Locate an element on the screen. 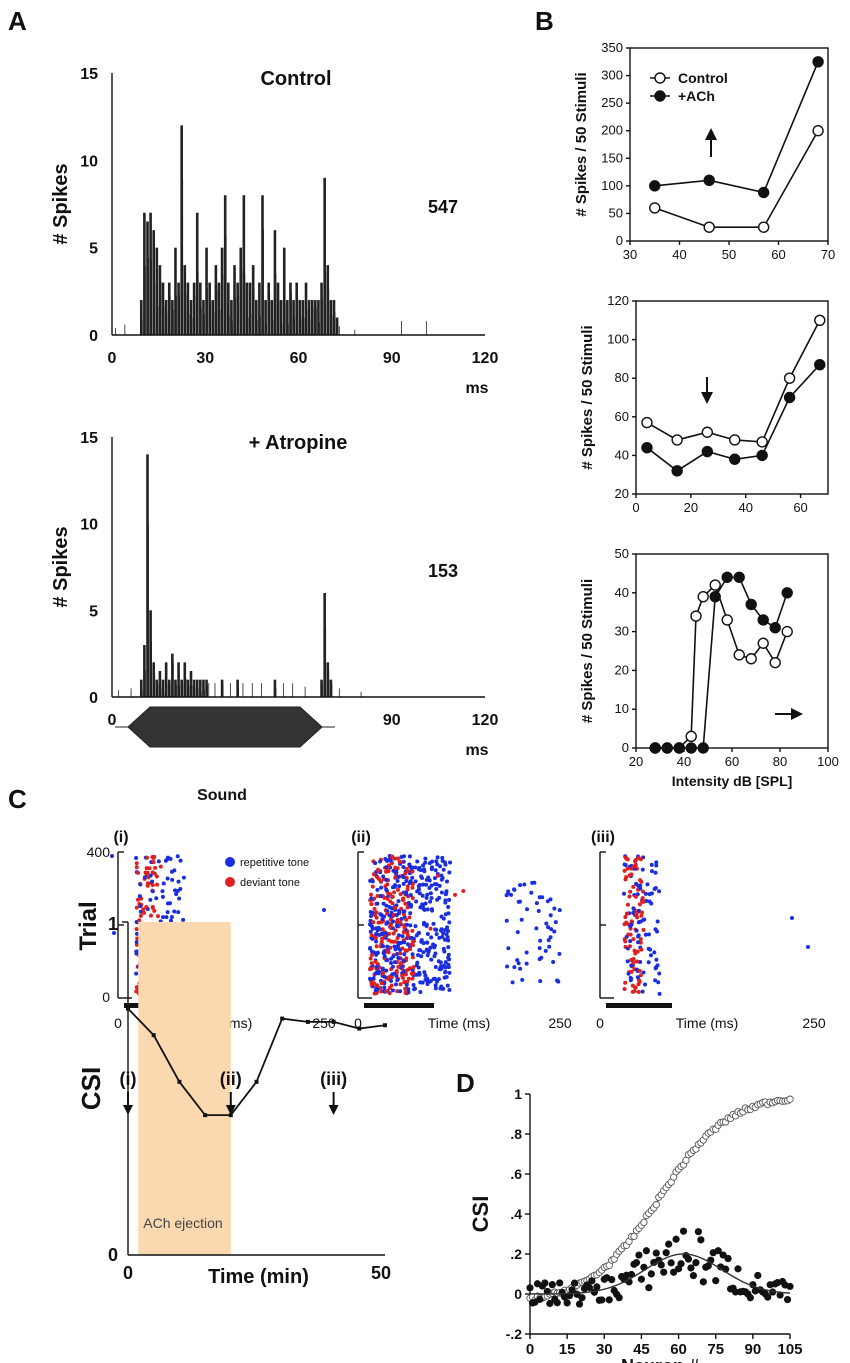 Image resolution: width=850 pixels, height=1363 pixels. y-axis-label: CSI is located at coordinates (91, 1088).